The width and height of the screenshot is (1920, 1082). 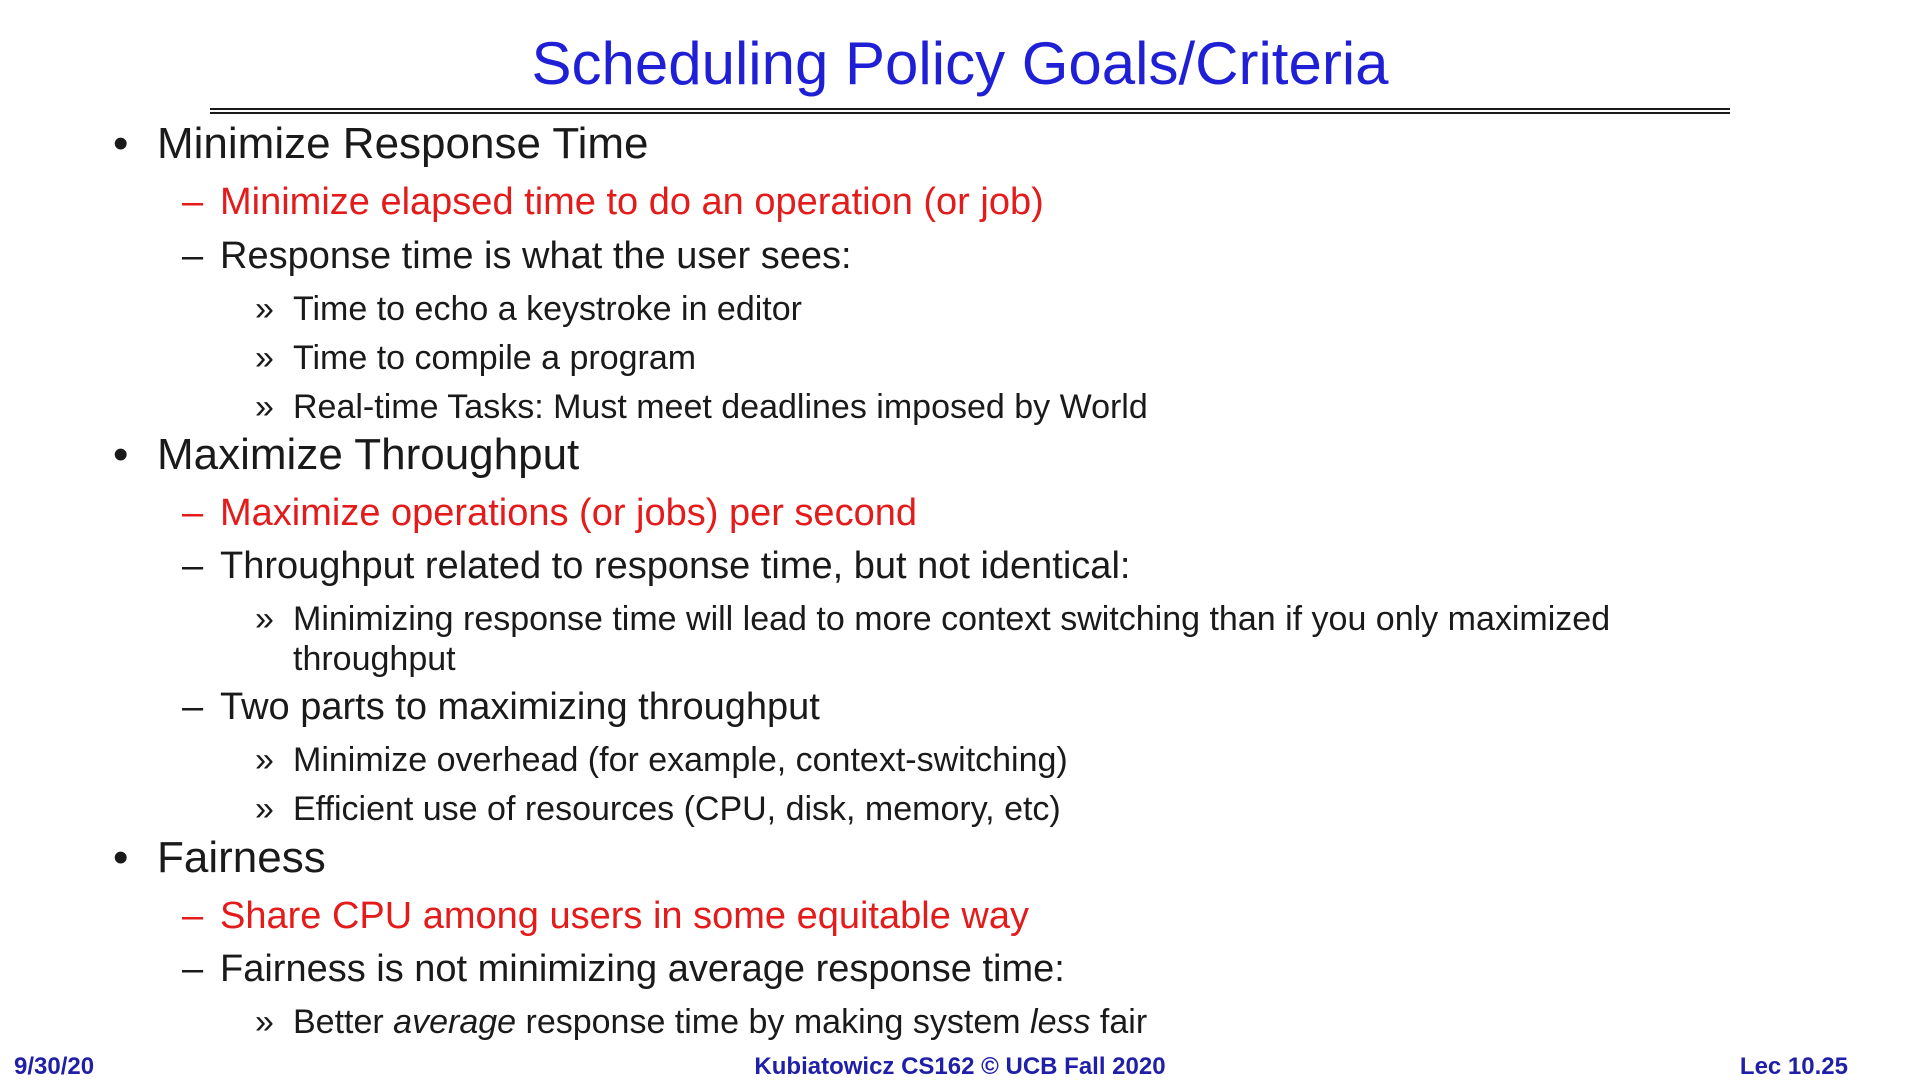 I want to click on sub-subbullet-continuation: throughput, so click(x=374, y=659).